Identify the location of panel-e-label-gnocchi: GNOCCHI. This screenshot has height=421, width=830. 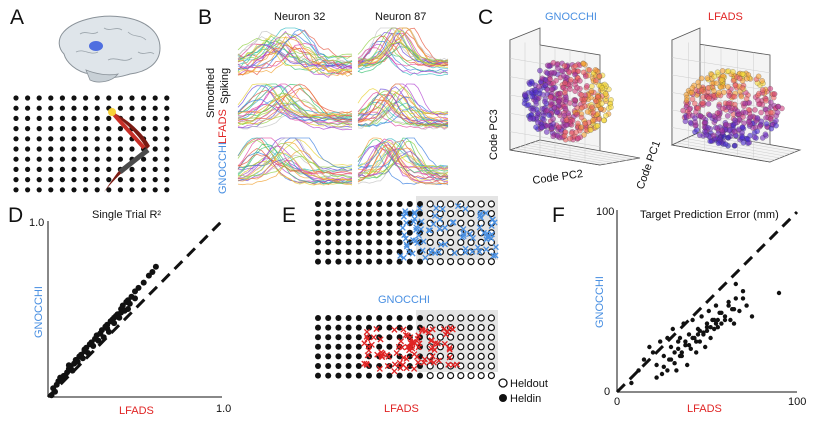
(404, 300).